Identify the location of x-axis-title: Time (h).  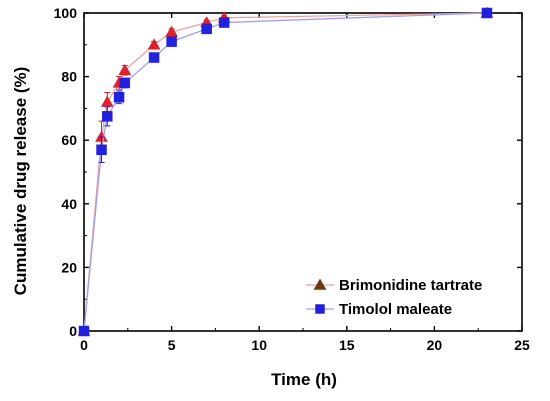
(304, 379).